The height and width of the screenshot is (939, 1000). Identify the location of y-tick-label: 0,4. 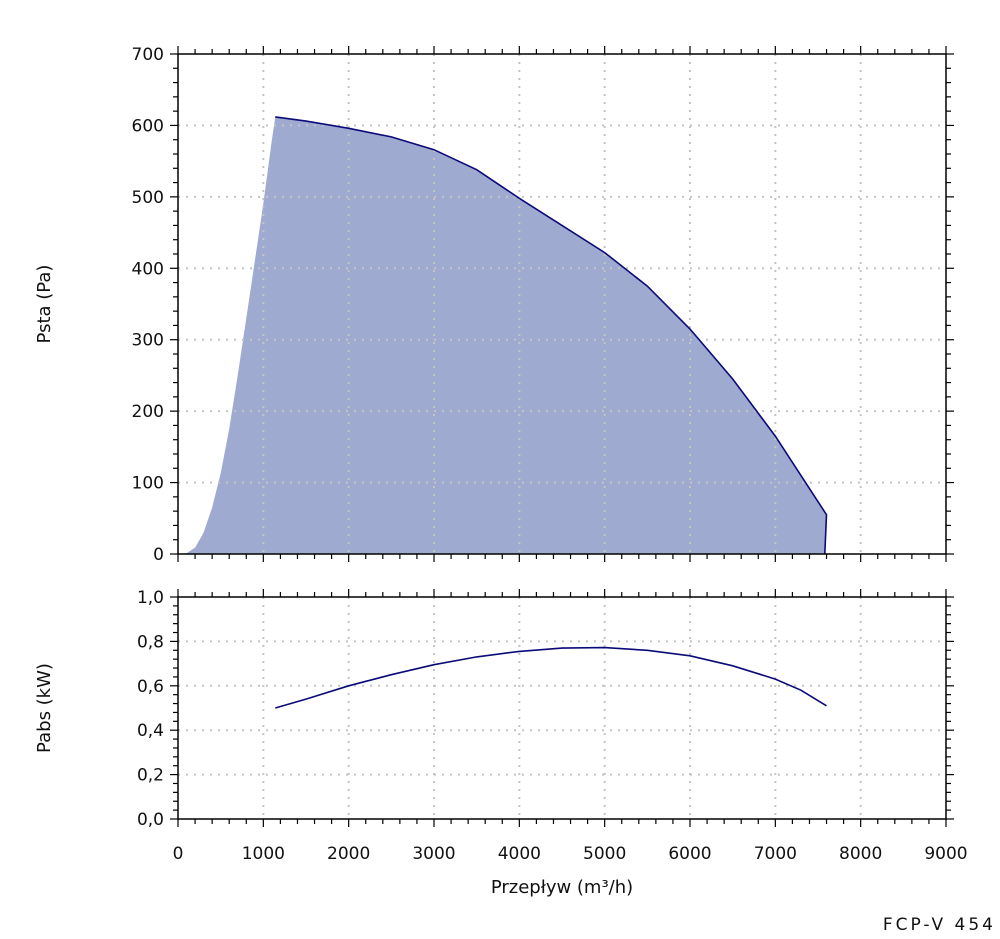
(150, 731).